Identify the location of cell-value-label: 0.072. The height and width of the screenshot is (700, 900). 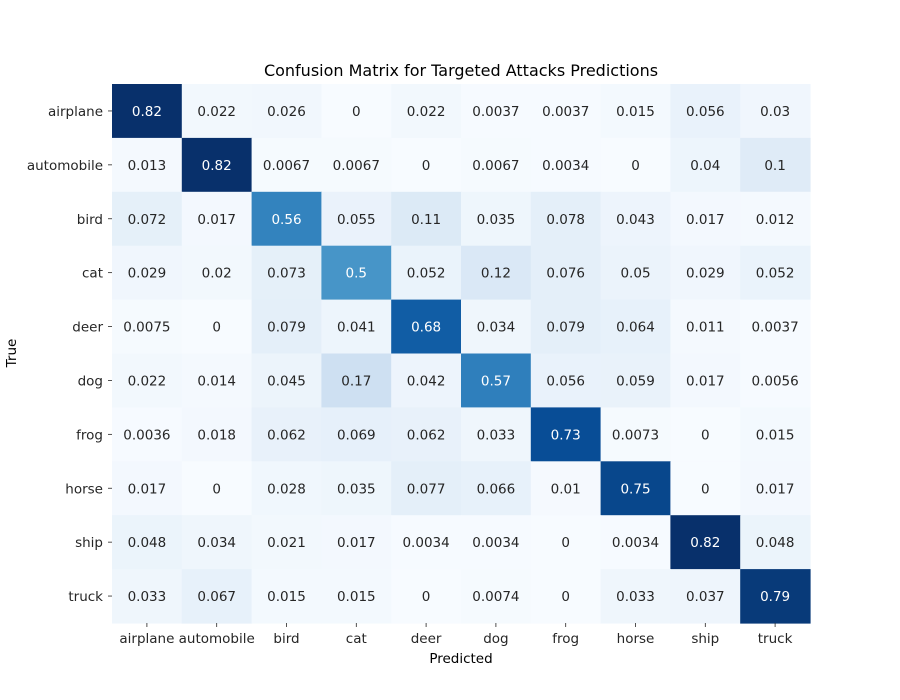
(147, 220).